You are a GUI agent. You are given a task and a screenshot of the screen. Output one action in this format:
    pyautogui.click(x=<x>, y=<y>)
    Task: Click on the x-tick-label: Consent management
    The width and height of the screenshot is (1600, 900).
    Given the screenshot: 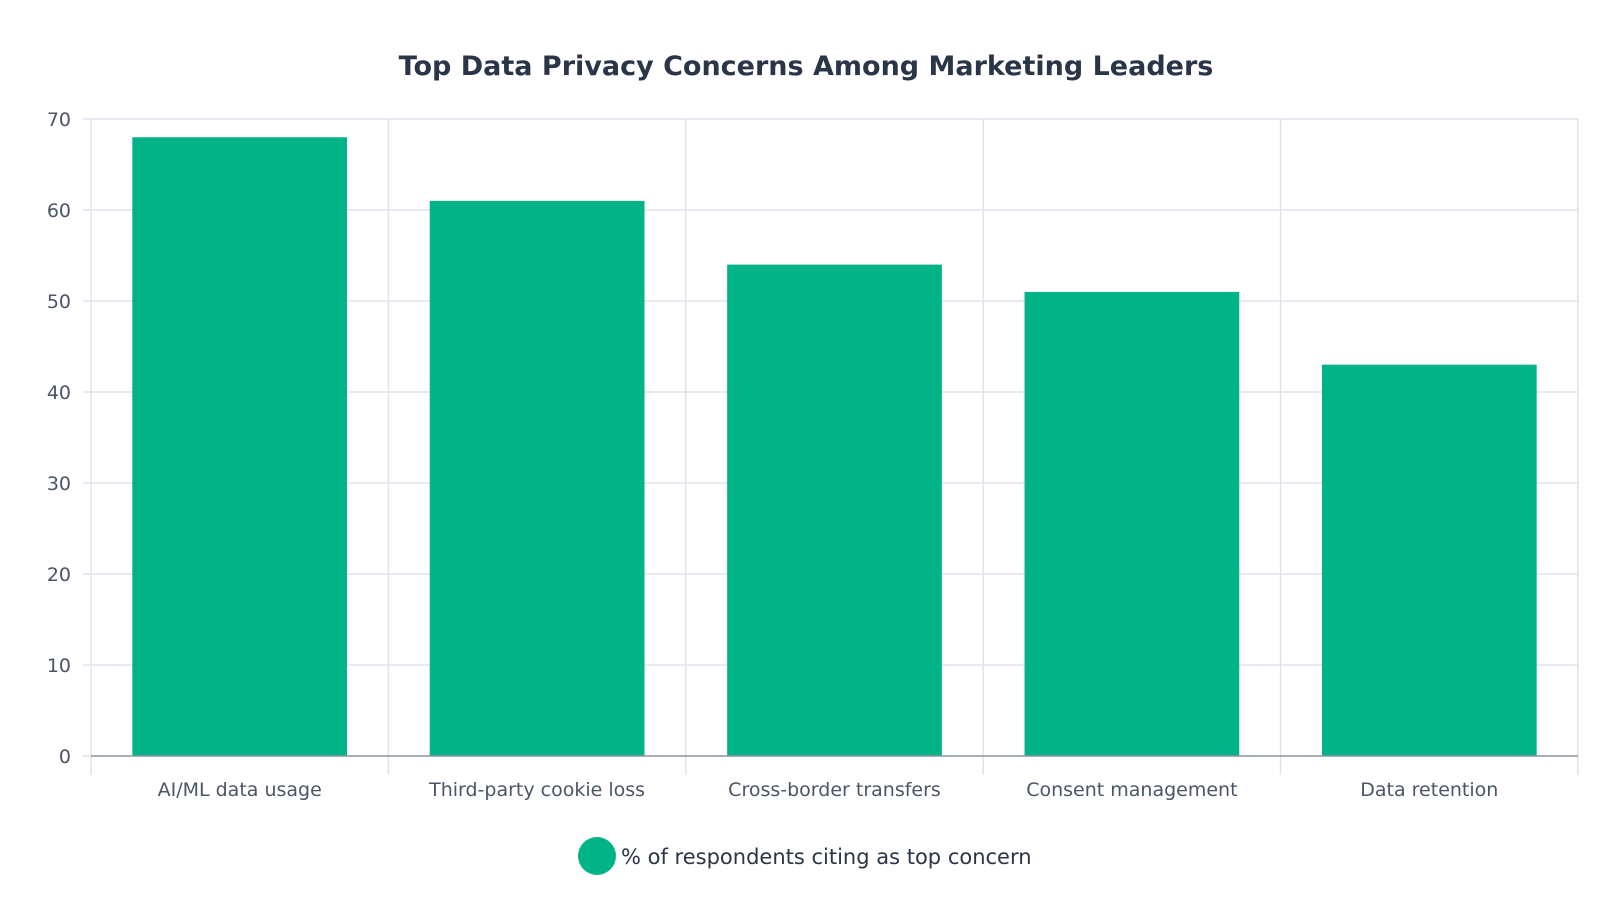 What is the action you would take?
    pyautogui.click(x=1131, y=790)
    